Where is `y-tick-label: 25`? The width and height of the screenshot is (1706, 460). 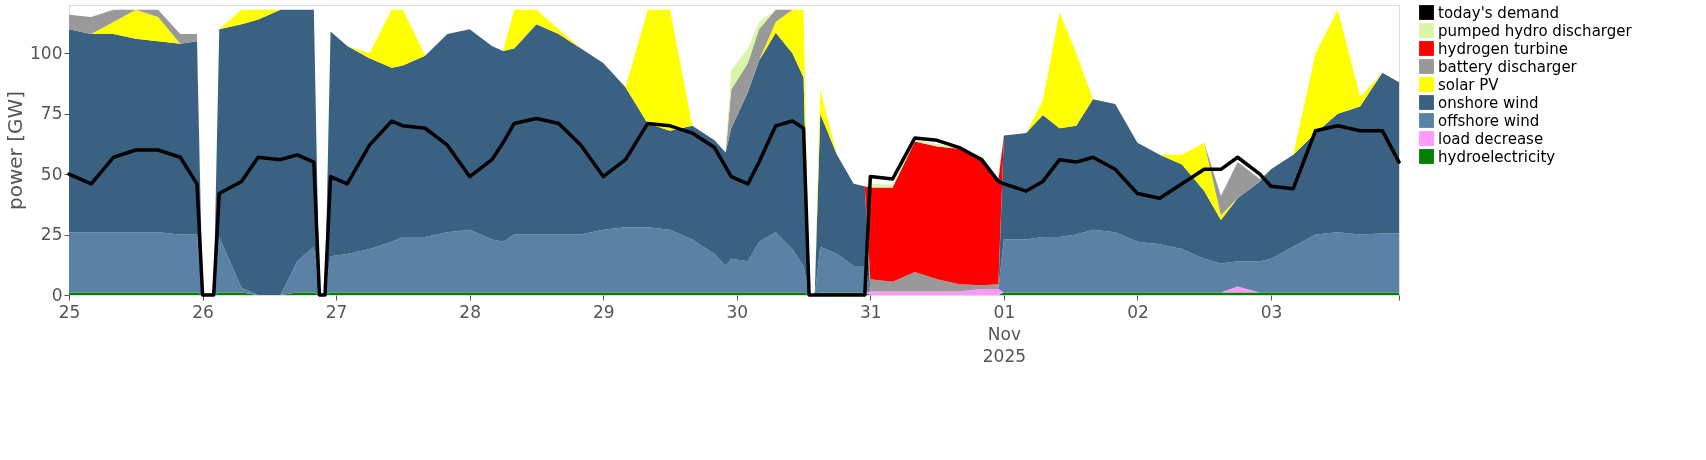 y-tick-label: 25 is located at coordinates (51, 234).